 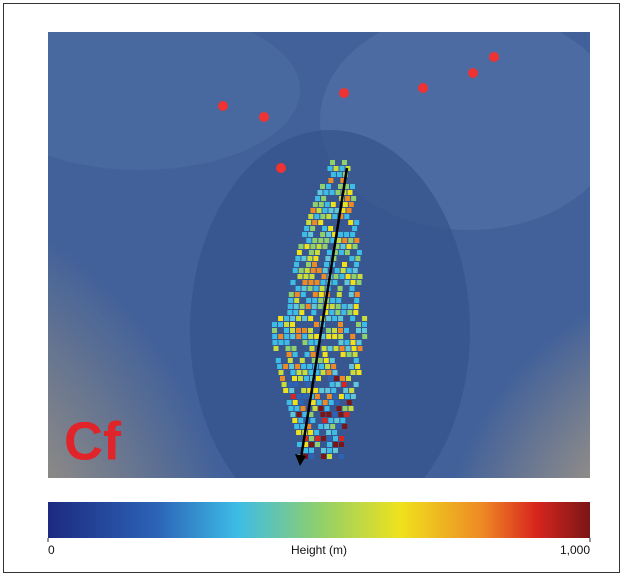 What do you see at coordinates (93, 441) in the screenshot?
I see `panel-label: Cf` at bounding box center [93, 441].